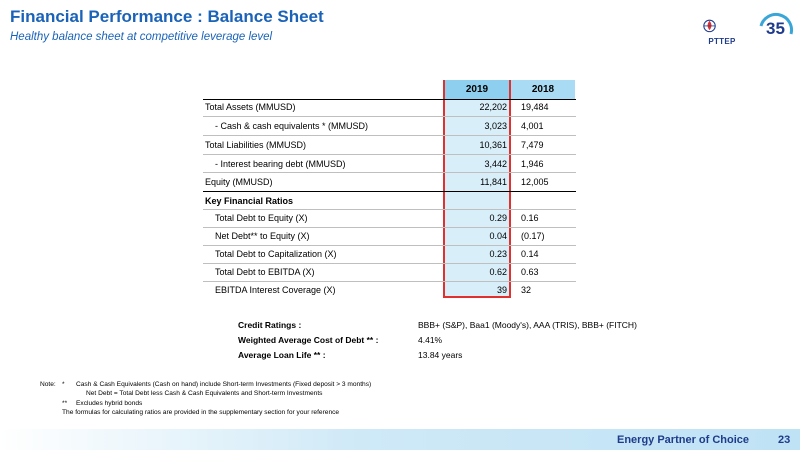  Describe the element at coordinates (389, 201) in the screenshot. I see `ratios-heading-row: Key Financial Ratios` at that location.